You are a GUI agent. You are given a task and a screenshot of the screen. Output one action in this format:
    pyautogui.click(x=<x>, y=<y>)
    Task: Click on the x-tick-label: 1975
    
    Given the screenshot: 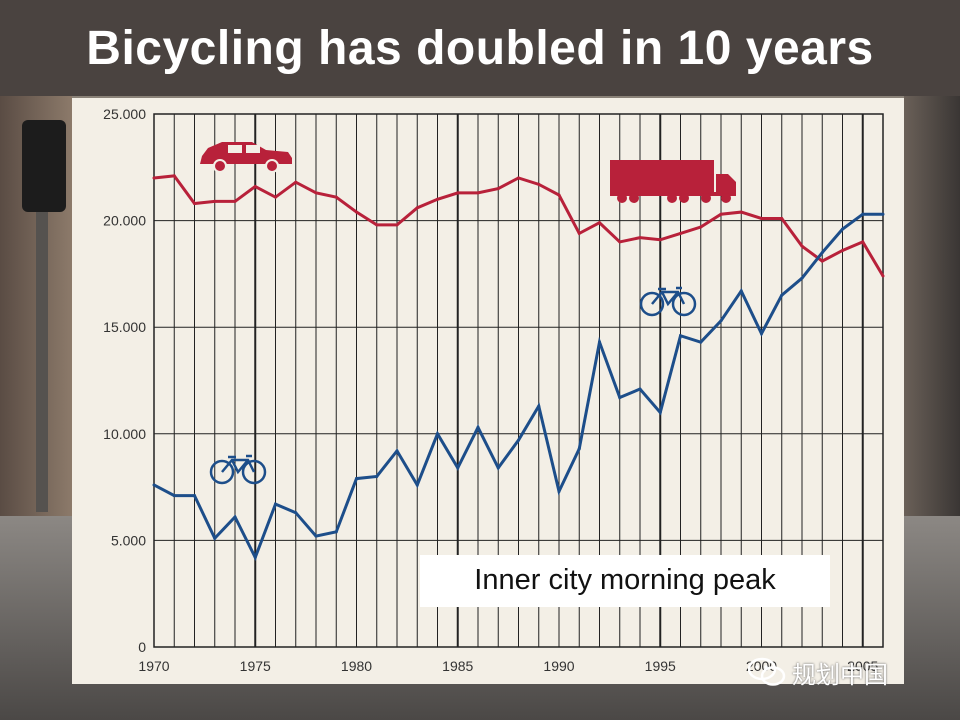 What is the action you would take?
    pyautogui.click(x=255, y=666)
    